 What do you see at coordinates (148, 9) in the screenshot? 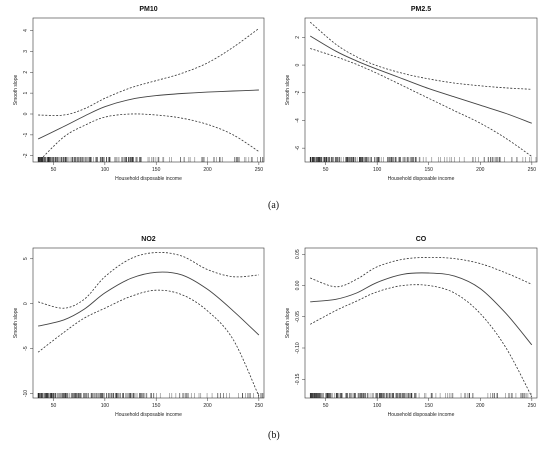
I see `chart-title: PM10` at bounding box center [148, 9].